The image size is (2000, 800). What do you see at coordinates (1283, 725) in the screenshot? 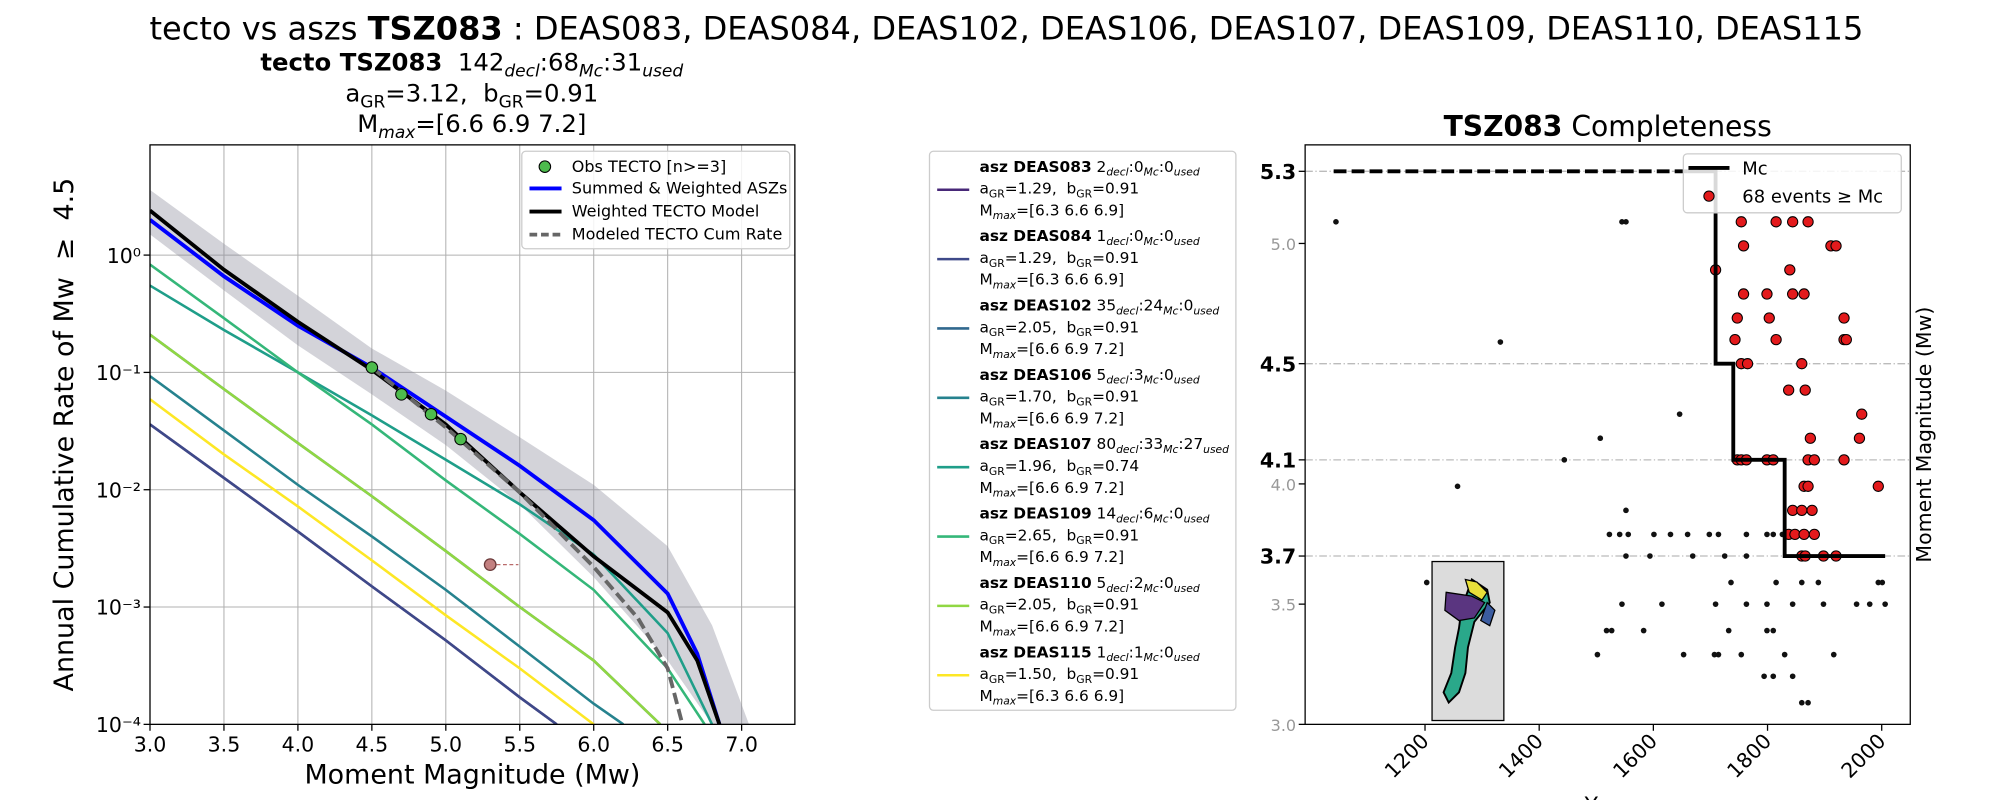
I see `y-tick-label: 3.0` at bounding box center [1283, 725].